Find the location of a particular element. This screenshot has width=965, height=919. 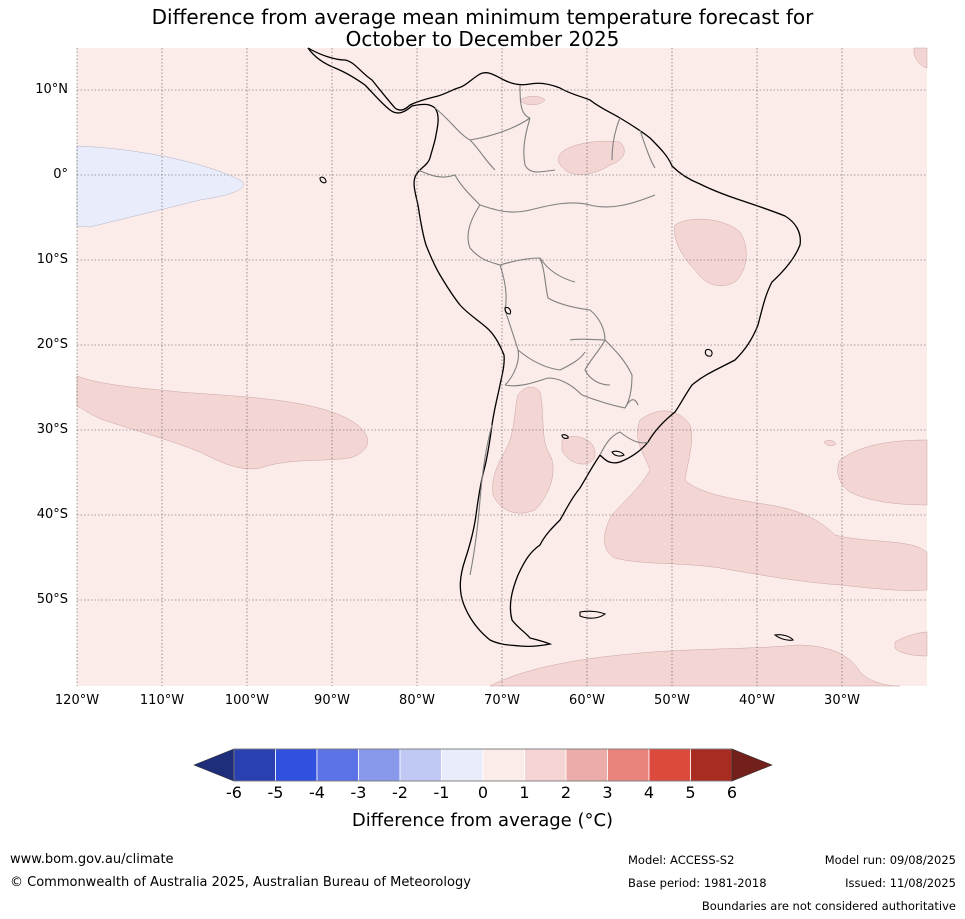

lon-label-70w: 70°W is located at coordinates (502, 700).